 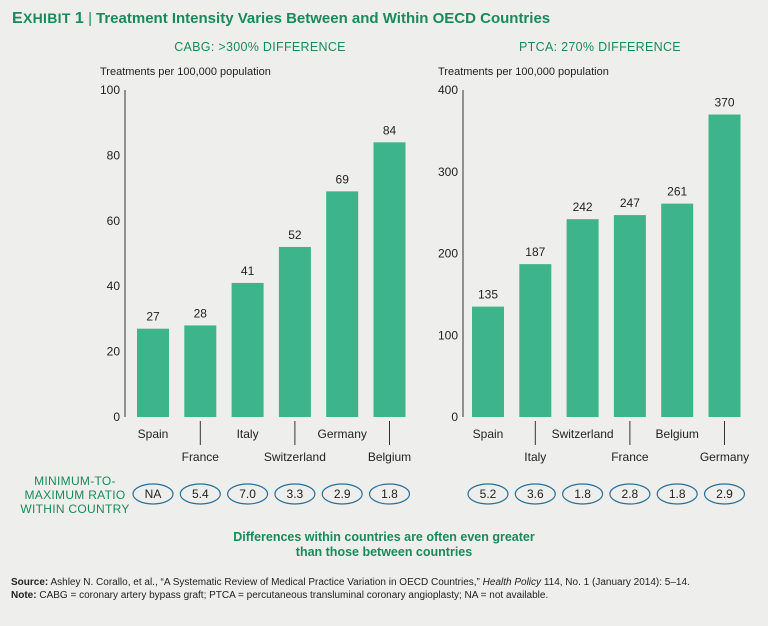 What do you see at coordinates (114, 155) in the screenshot?
I see `cabg-y-tick-label: 80` at bounding box center [114, 155].